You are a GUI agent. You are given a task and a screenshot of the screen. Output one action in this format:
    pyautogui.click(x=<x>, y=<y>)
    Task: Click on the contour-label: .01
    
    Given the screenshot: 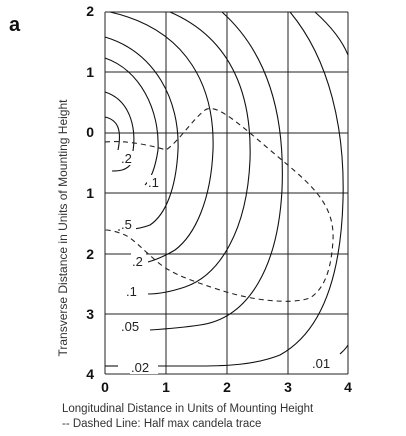 What is the action you would take?
    pyautogui.click(x=321, y=363)
    